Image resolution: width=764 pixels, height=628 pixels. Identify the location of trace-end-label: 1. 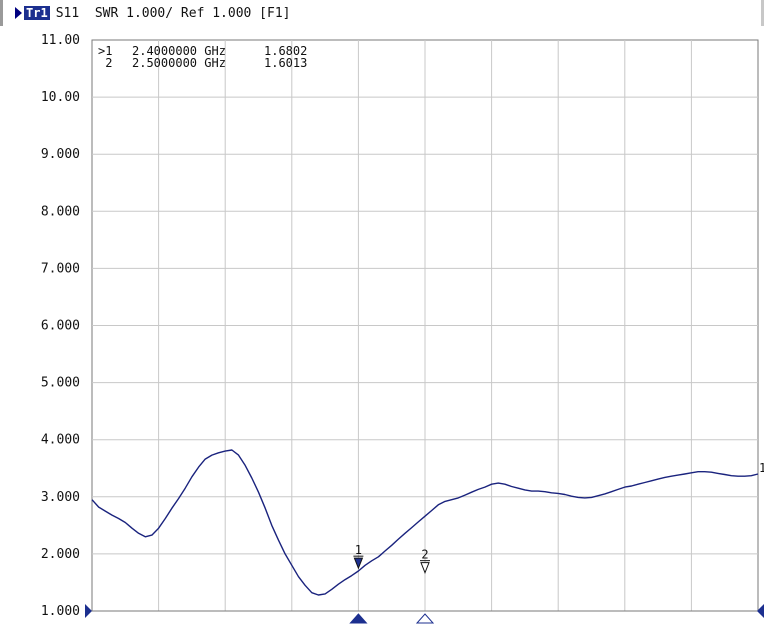
(761, 468).